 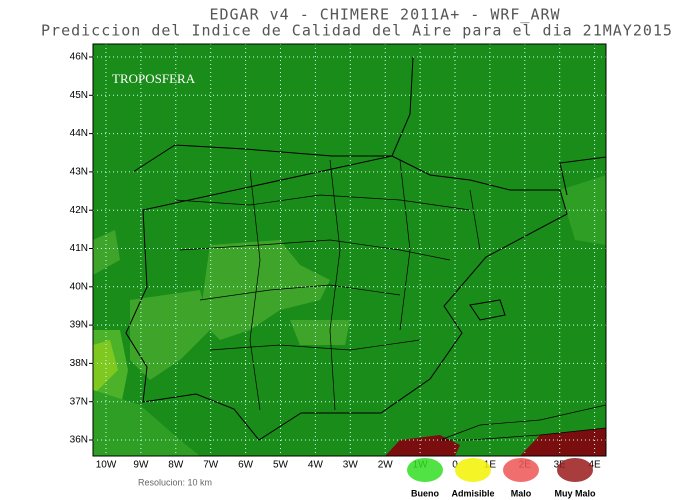 I want to click on y-label: 38N, so click(x=79, y=363).